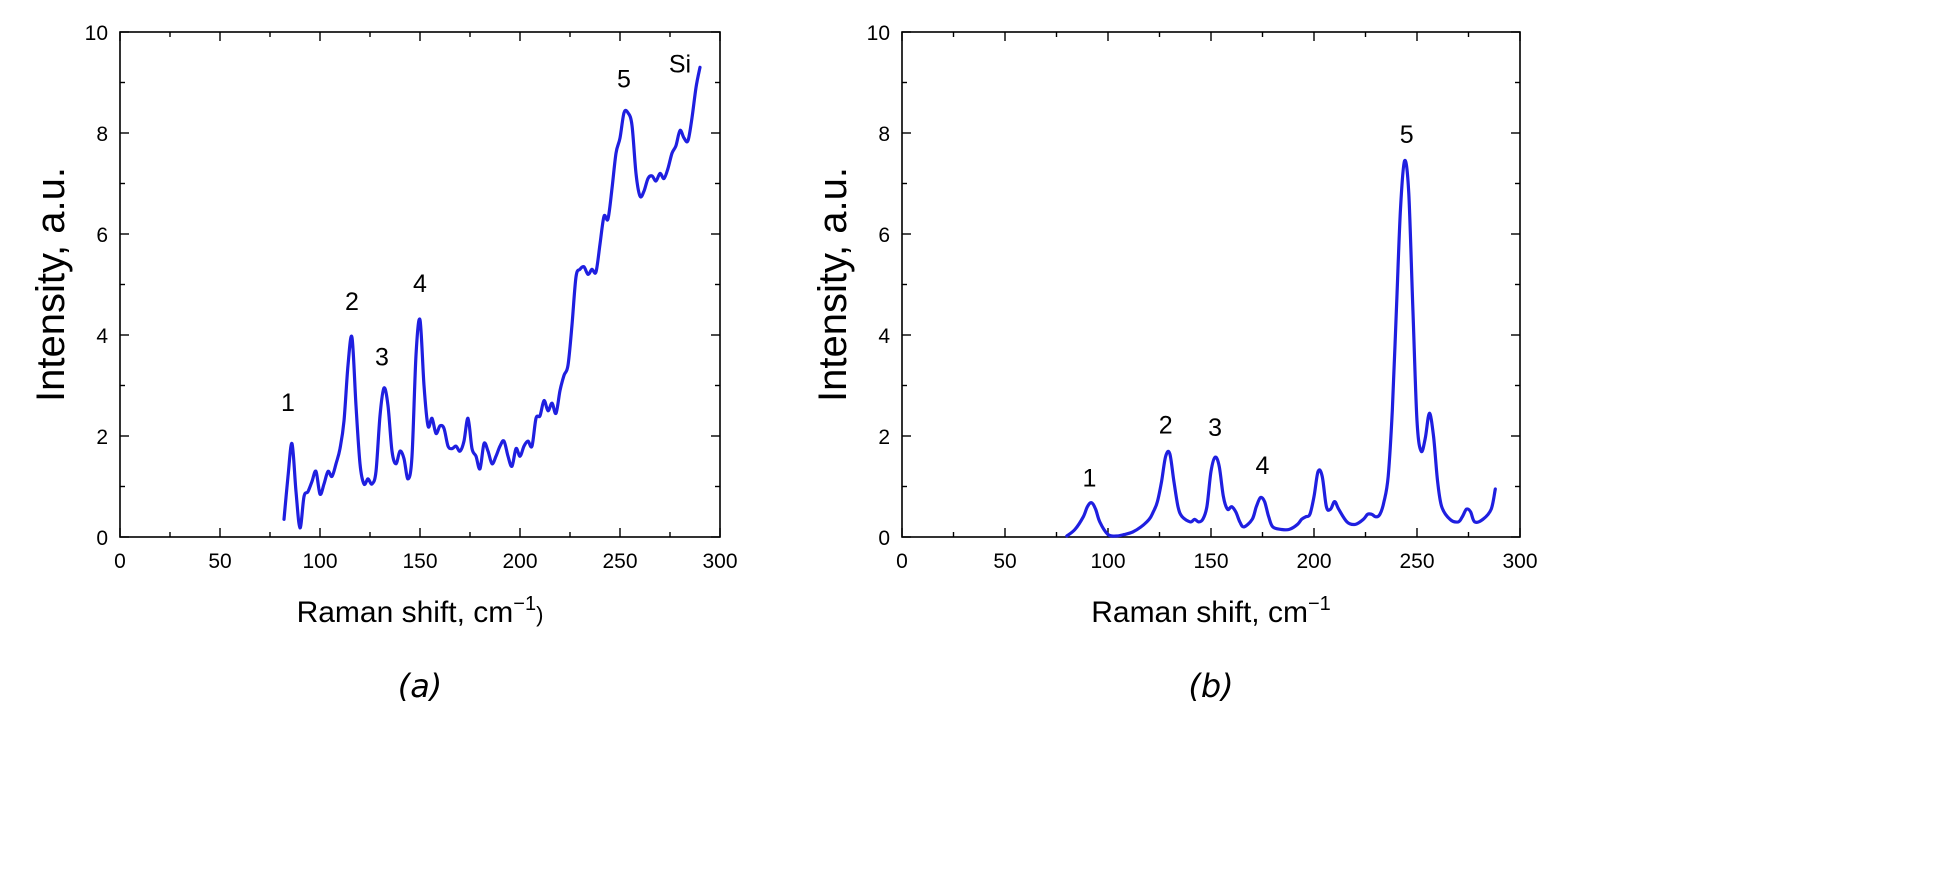 Image resolution: width=1957 pixels, height=873 pixels. I want to click on x-axis-title: Raman shift, cm−1, so click(1211, 611).